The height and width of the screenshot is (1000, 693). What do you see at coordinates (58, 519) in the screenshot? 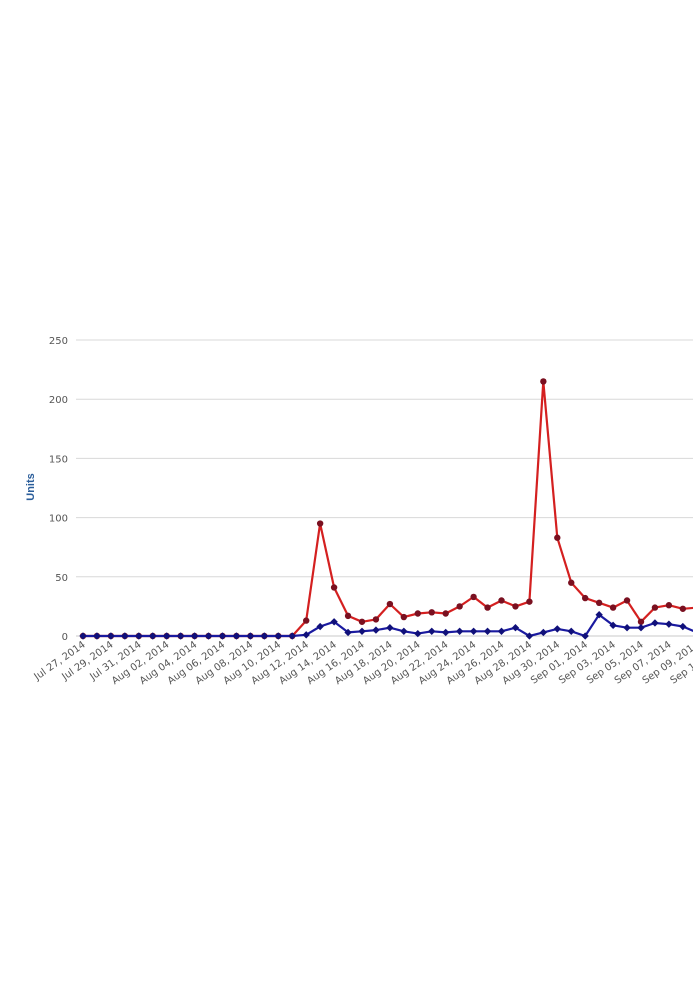
I see `y-tick-label: 100` at bounding box center [58, 519].